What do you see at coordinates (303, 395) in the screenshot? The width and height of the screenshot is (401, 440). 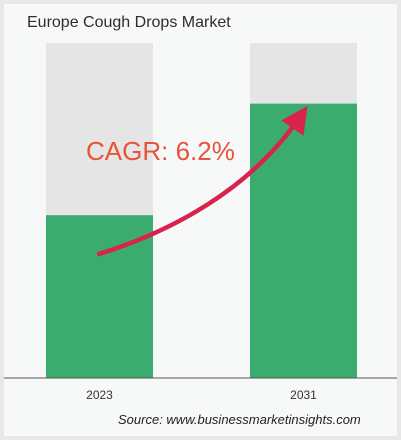 I see `x-tick-label-2031: 2031` at bounding box center [303, 395].